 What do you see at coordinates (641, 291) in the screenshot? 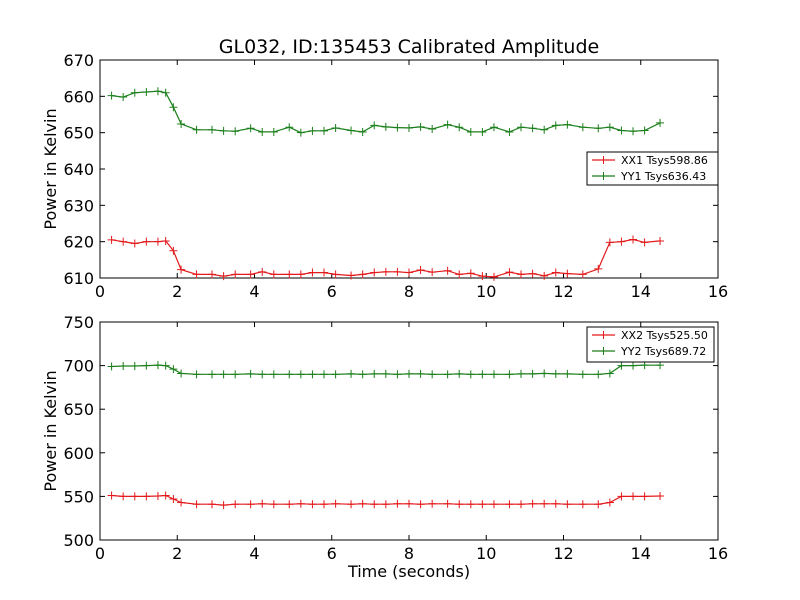
I see `x-tick-label: 14` at bounding box center [641, 291].